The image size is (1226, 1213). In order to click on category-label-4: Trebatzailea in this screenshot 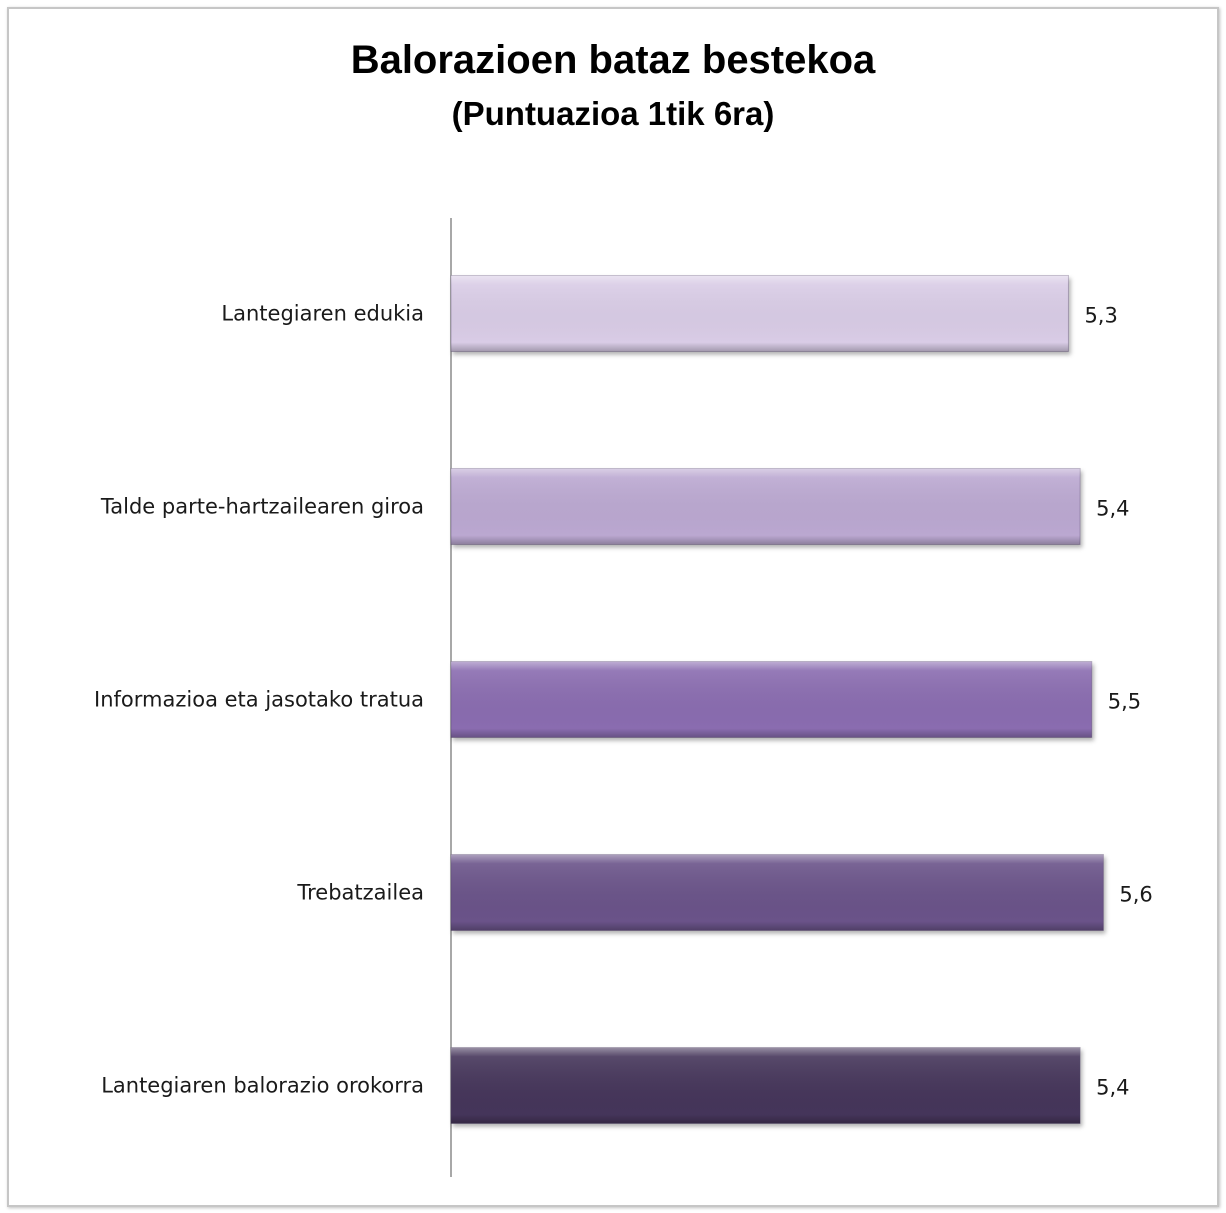, I will do `click(360, 893)`.